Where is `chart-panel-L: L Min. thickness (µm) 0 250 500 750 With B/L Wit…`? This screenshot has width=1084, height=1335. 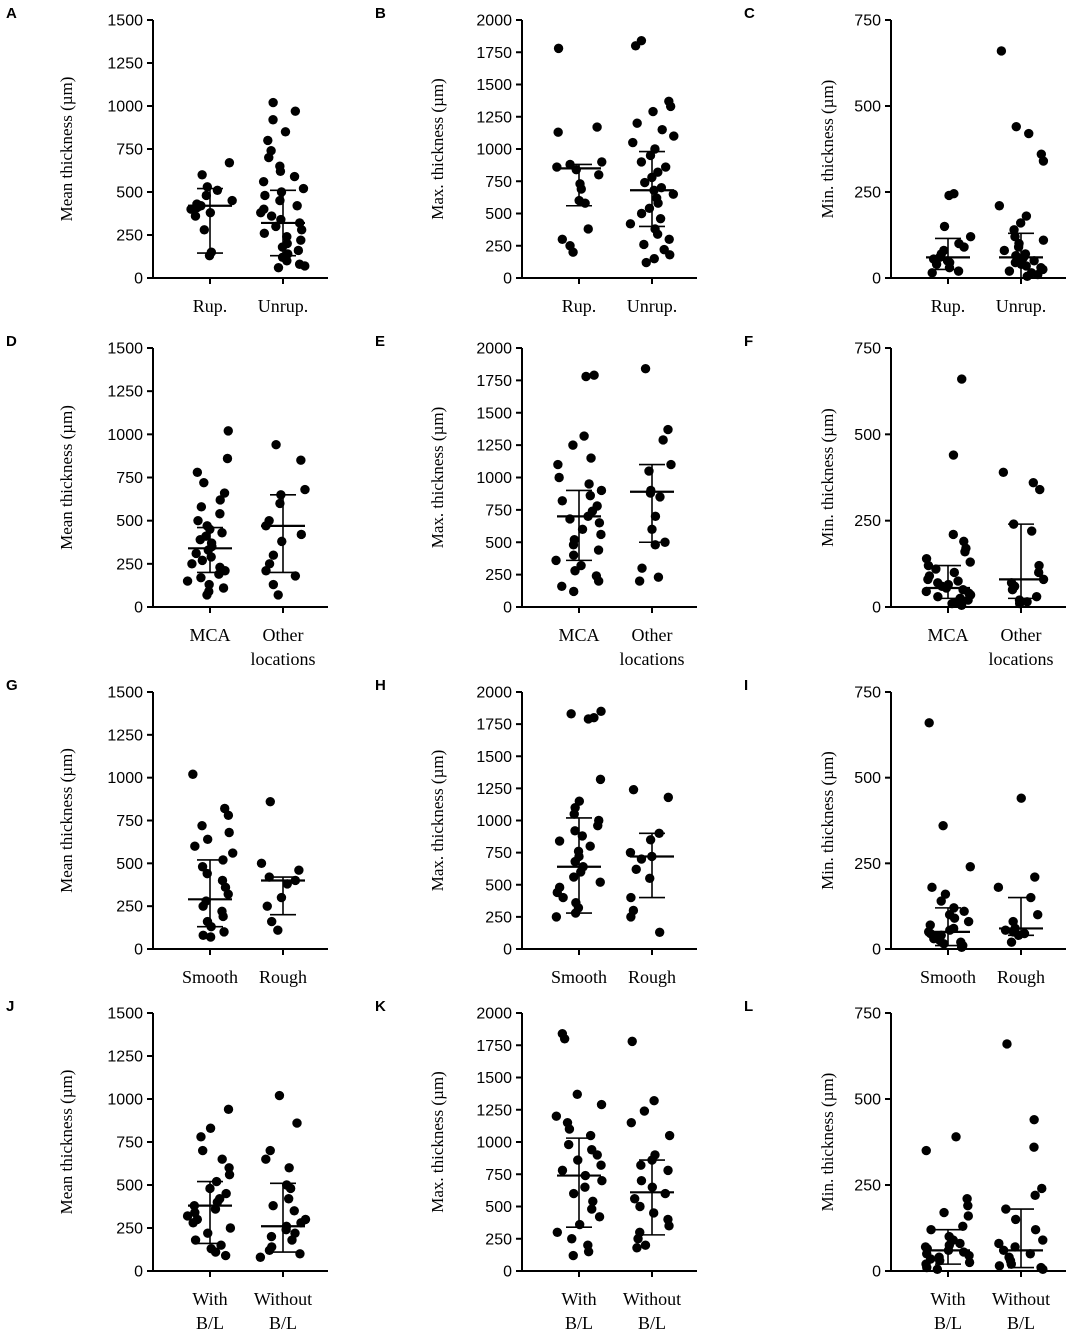
chart-panel-L: L Min. thickness (µm) 0 250 500 750 With B/L Wit… is located at coordinates (905, 1165).